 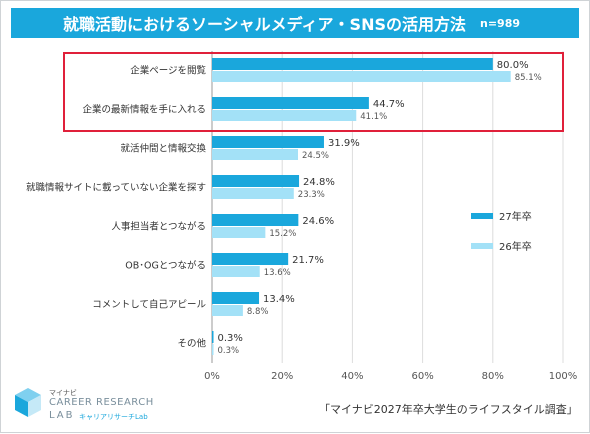 What do you see at coordinates (311, 195) in the screenshot?
I see `value-label-26: 23.3%` at bounding box center [311, 195].